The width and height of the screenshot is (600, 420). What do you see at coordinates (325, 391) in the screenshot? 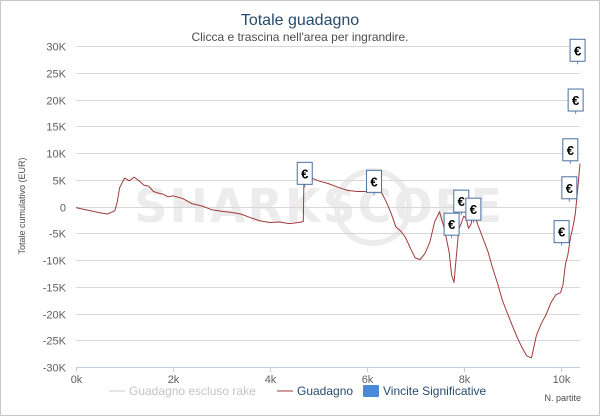
I see `legend-label: Guadagno` at bounding box center [325, 391].